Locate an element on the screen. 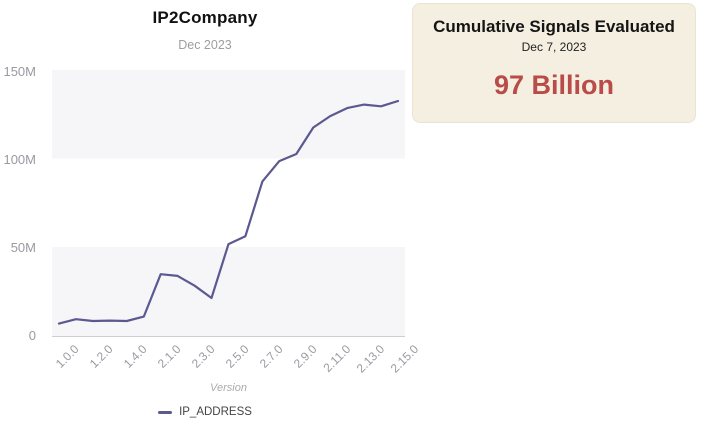 The image size is (708, 428). chart-legend: IP_ADDRESS is located at coordinates (205, 412).